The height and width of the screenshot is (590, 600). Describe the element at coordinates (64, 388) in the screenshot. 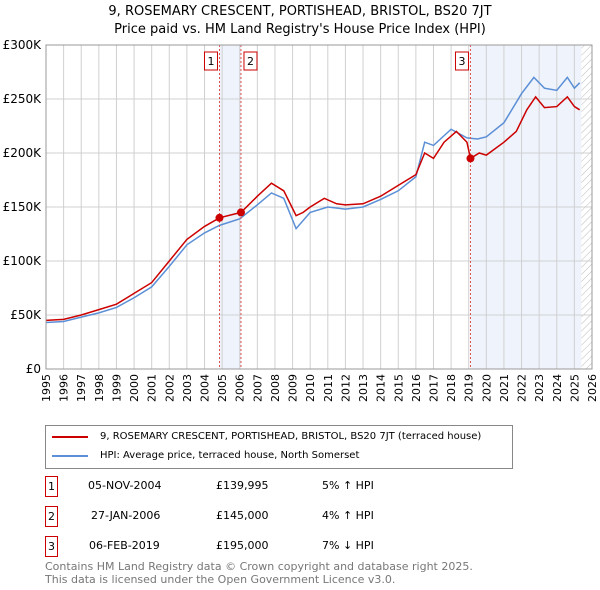

I see `x-tick-label: 1996` at that location.